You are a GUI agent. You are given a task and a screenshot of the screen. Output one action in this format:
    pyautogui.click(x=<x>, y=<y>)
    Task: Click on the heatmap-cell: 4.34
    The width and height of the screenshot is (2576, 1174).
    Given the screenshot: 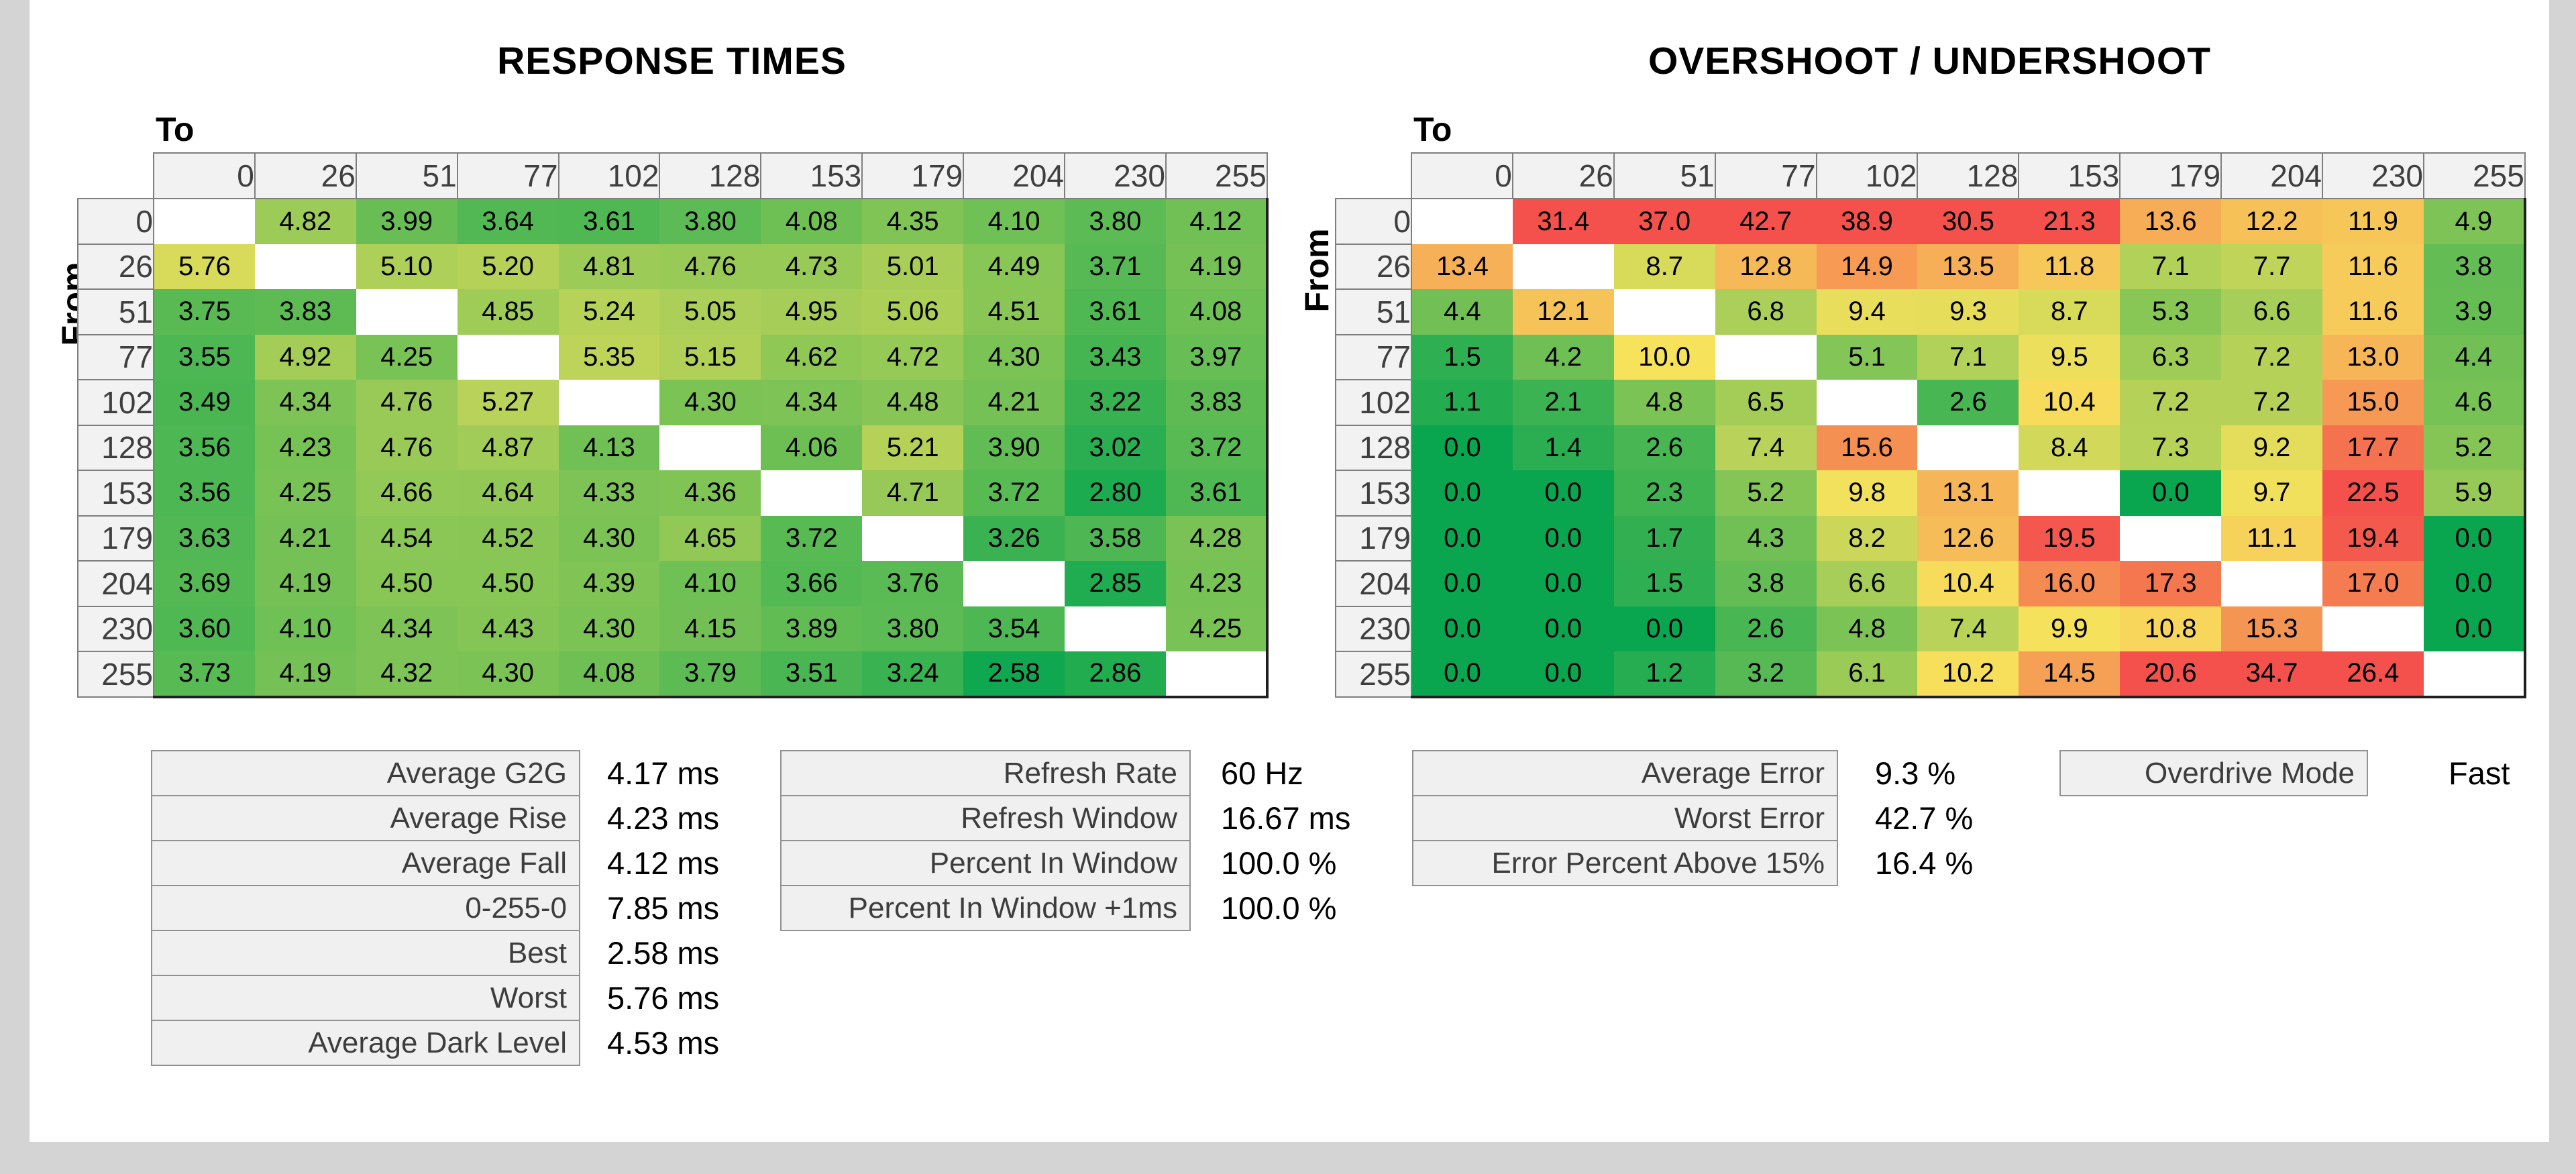 What is the action you would take?
    pyautogui.click(x=407, y=628)
    